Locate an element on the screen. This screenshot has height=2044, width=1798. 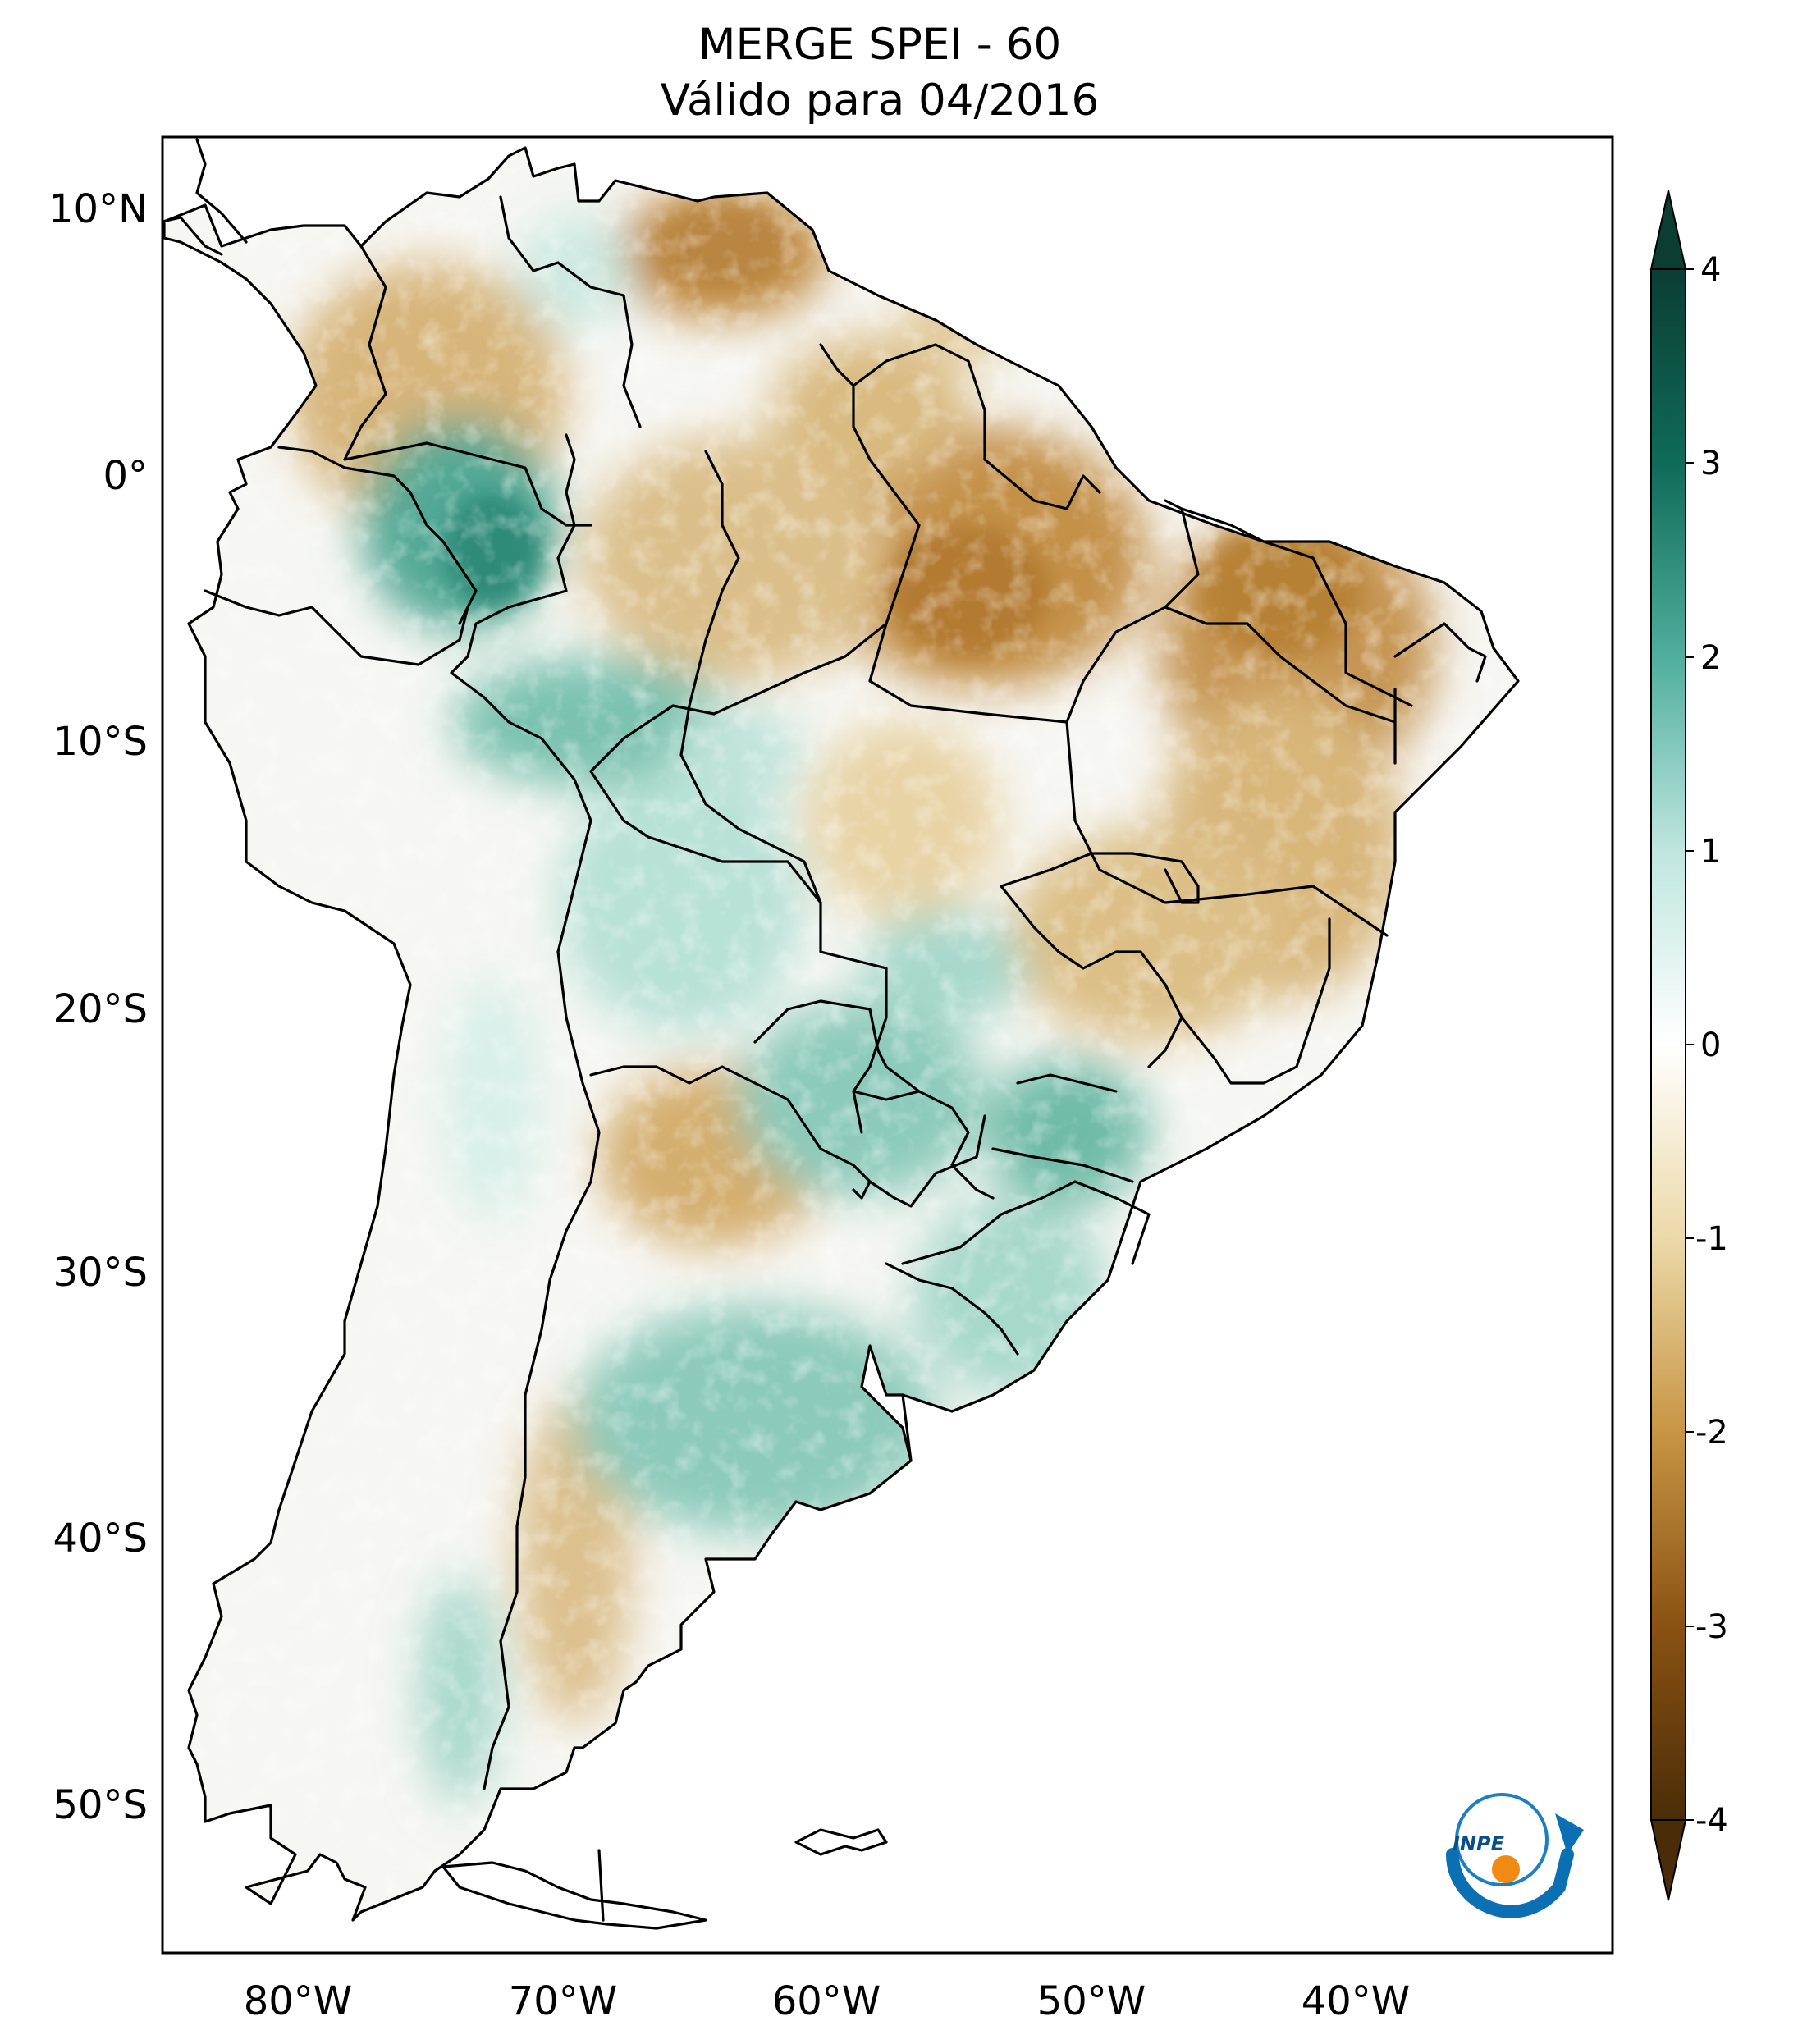
lon-label: 80°W is located at coordinates (298, 2001).